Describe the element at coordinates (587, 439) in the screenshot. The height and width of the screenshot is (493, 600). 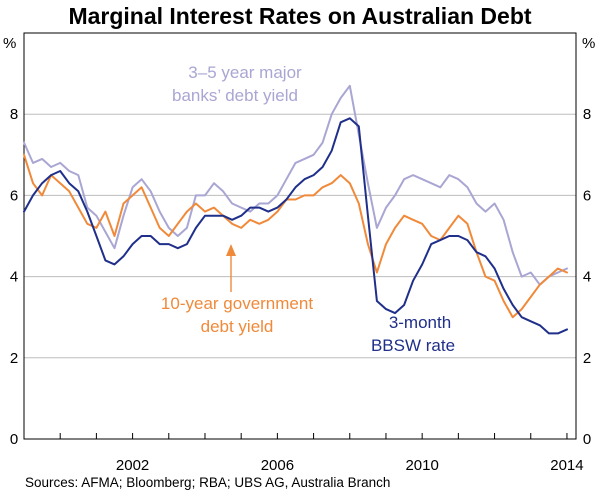
I see `y-tick-label-right-0: 0` at that location.